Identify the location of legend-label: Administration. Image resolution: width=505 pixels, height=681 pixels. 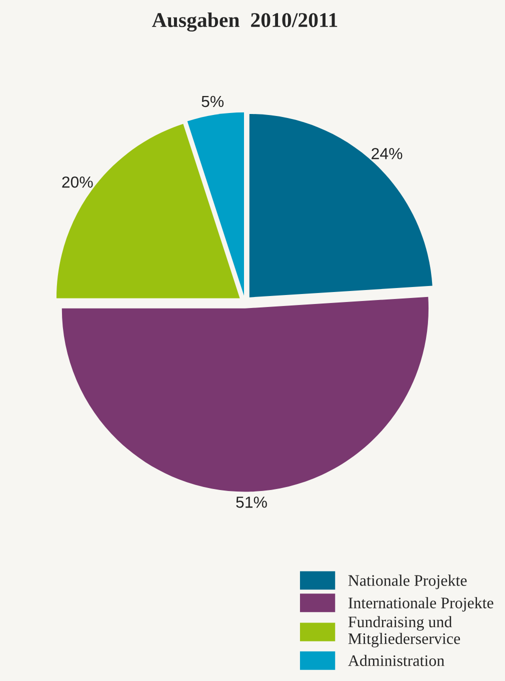
(396, 660).